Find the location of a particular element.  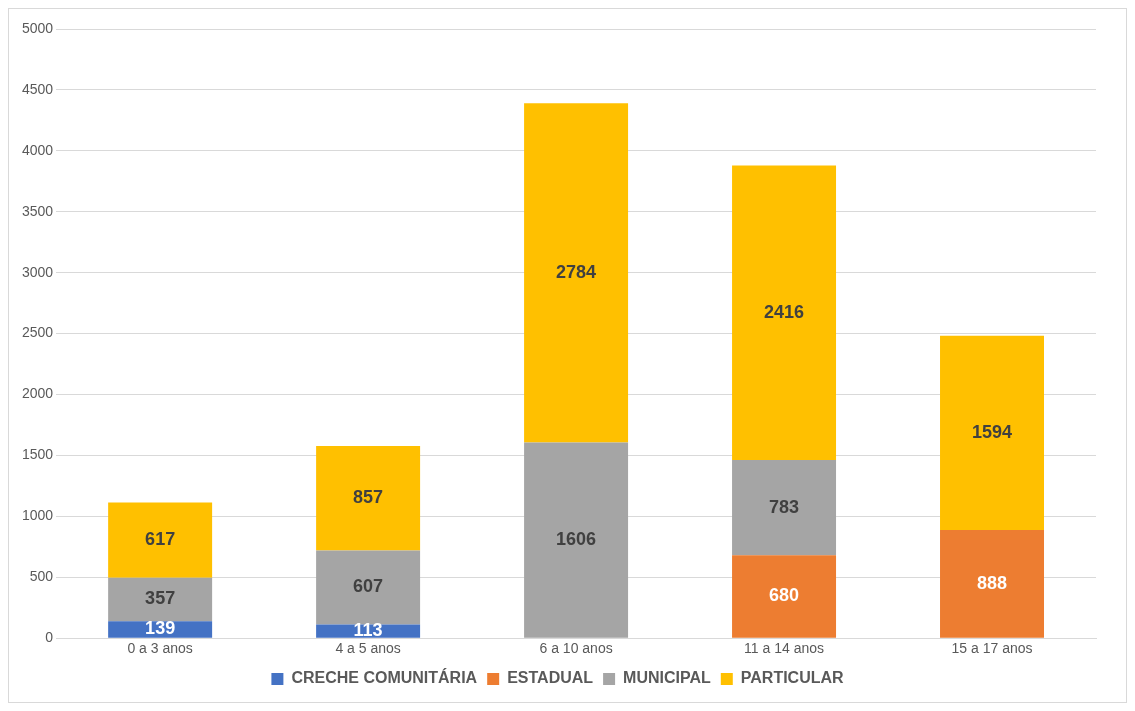

y-tick-label: 0 is located at coordinates (49, 637).